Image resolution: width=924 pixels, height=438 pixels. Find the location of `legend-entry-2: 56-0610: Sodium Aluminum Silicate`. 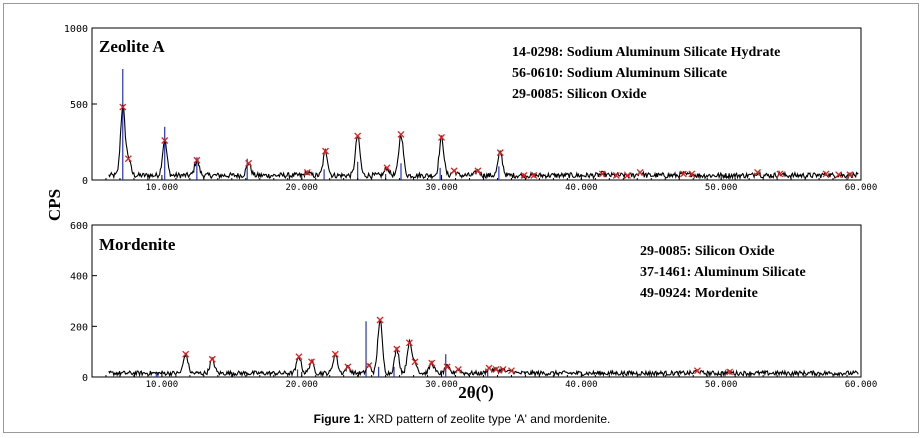

legend-entry-2: 56-0610: Sodium Aluminum Silicate is located at coordinates (619, 73).